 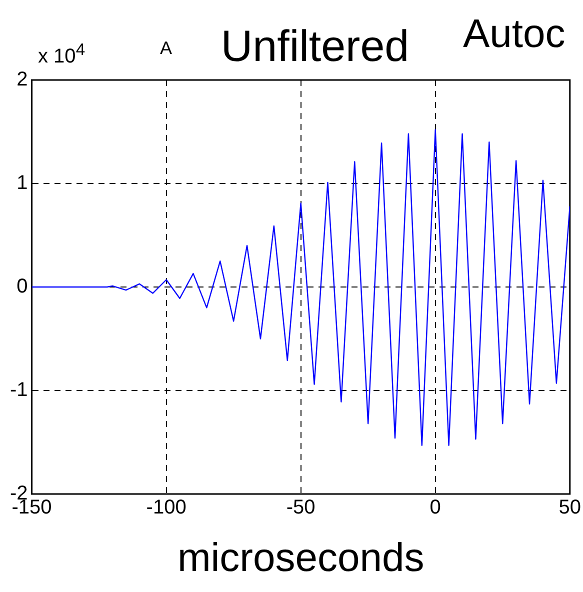 What do you see at coordinates (514, 34) in the screenshot?
I see `text: Autoc` at bounding box center [514, 34].